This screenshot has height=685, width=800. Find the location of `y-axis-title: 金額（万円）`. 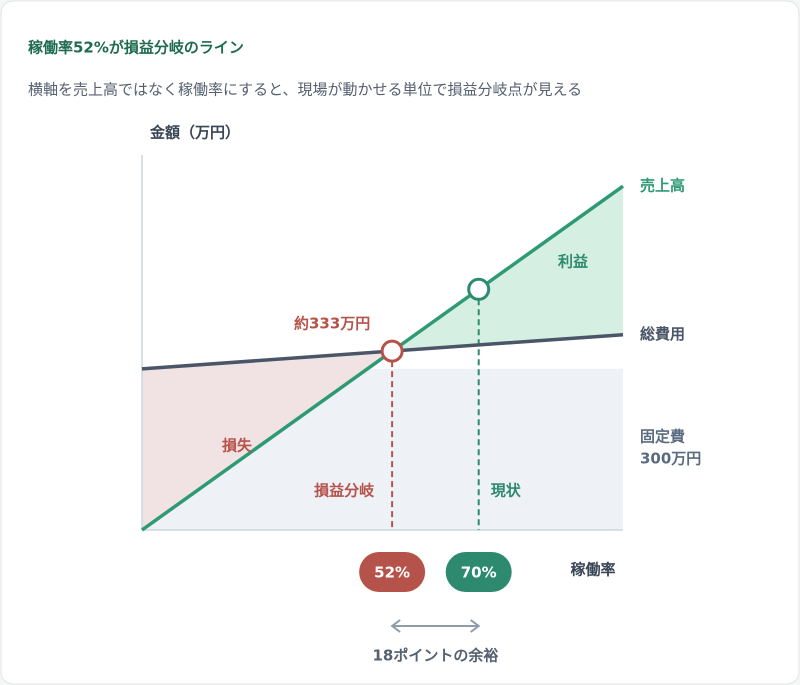

y-axis-title: 金額（万円） is located at coordinates (194, 133).